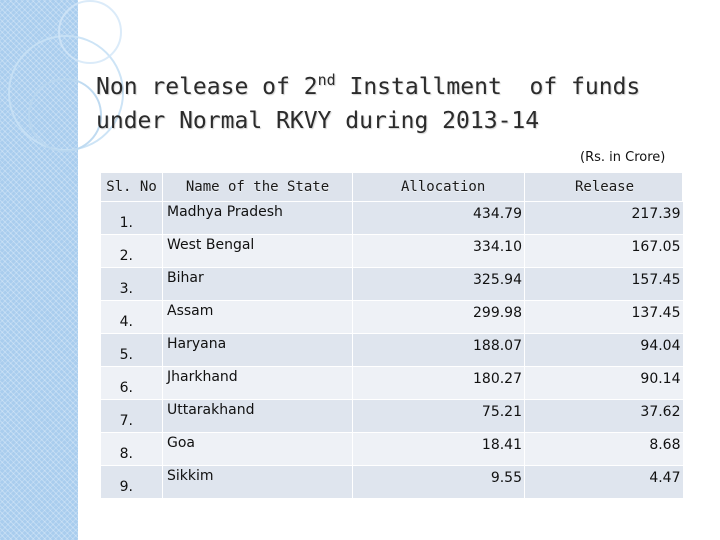 The height and width of the screenshot is (540, 720). I want to click on cell-sl-no: 4., so click(131, 317).